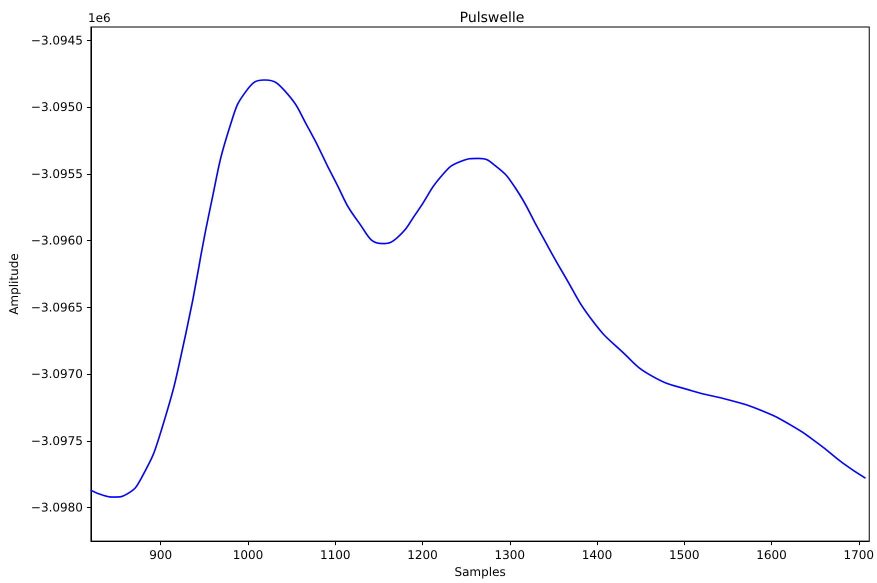  What do you see at coordinates (56, 374) in the screenshot?
I see `y-tick-label: −3.0970` at bounding box center [56, 374].